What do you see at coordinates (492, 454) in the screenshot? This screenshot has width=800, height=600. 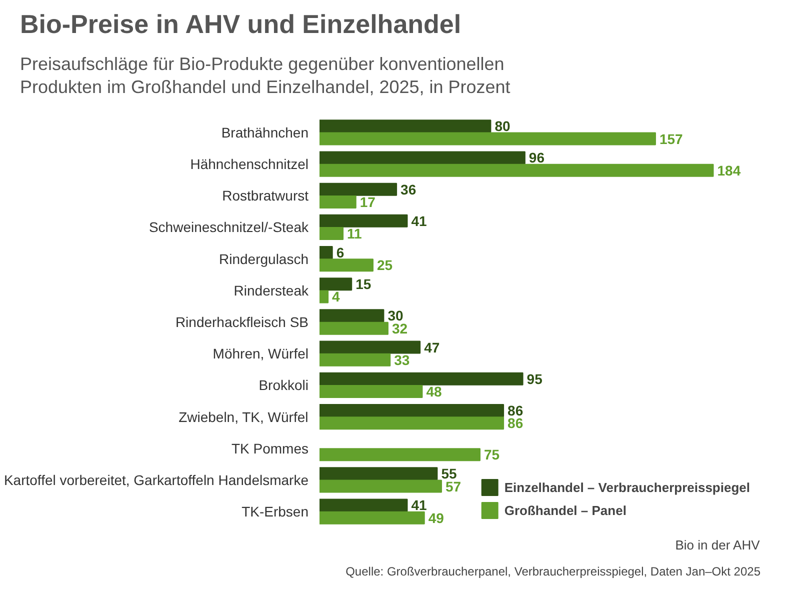 I see `data-label: 75` at bounding box center [492, 454].